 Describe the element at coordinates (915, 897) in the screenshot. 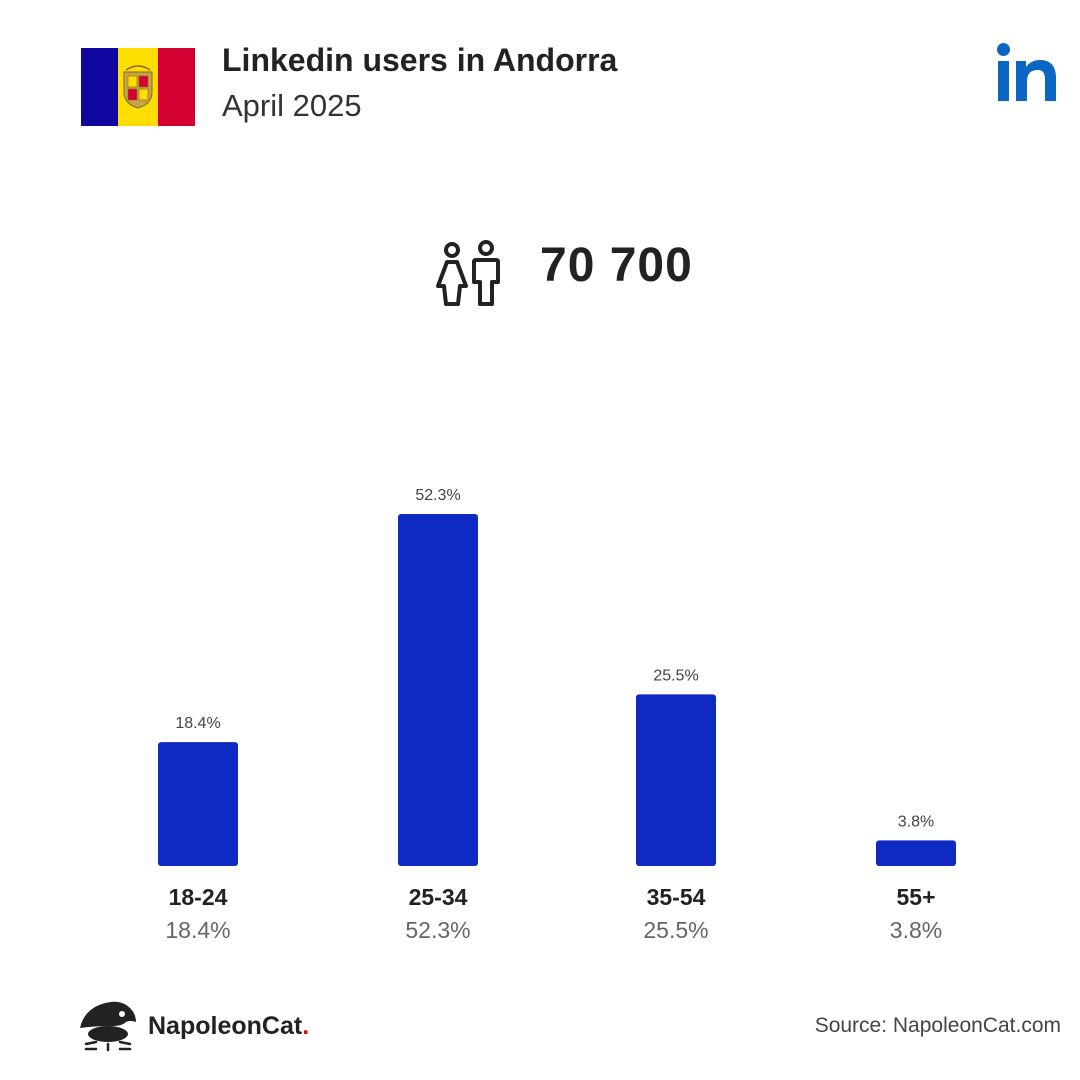

I see `category-label: 55+` at that location.